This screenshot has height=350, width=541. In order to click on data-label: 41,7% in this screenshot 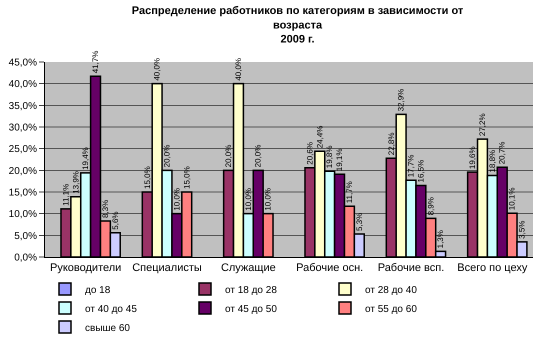, I will do `click(95, 62)`.